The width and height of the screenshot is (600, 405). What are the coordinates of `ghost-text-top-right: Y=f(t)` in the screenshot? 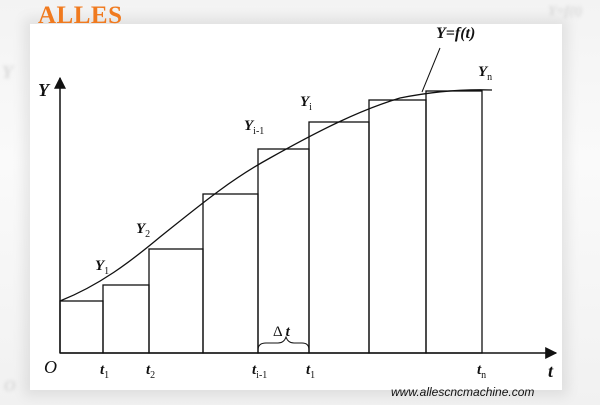 It's located at (565, 11).